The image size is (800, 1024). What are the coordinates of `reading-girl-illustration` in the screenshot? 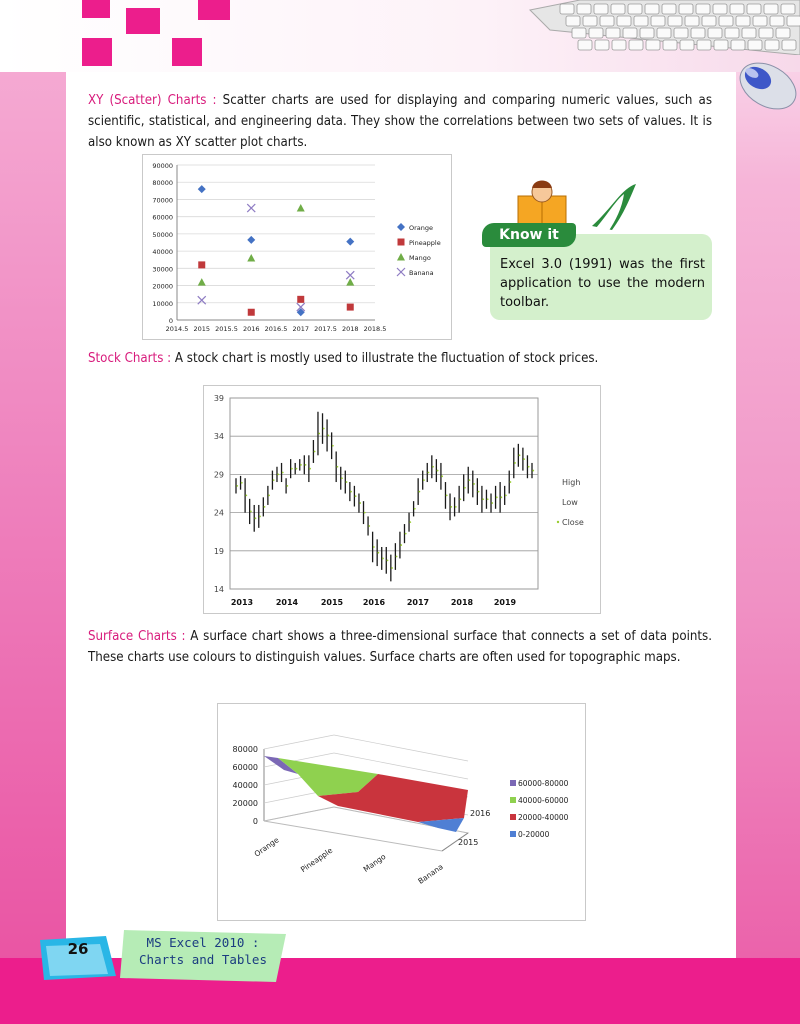 It's located at (576, 206).